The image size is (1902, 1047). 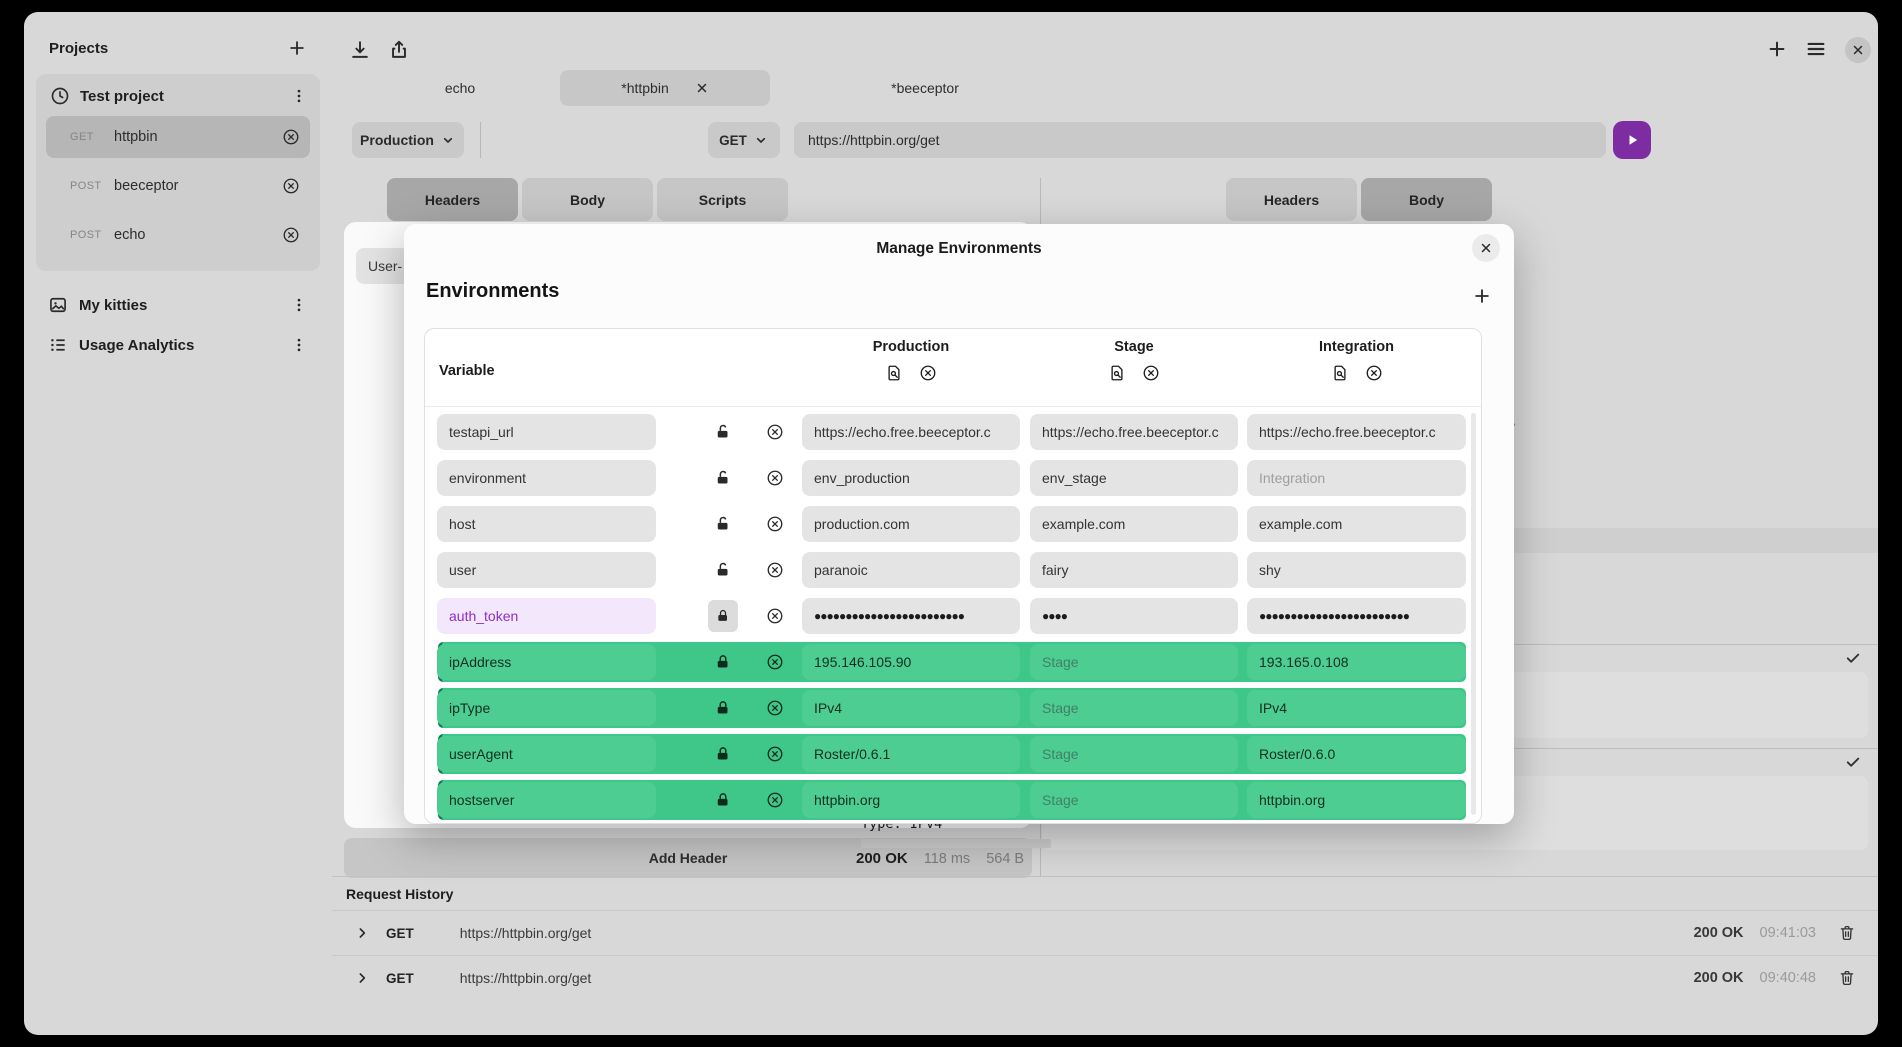 What do you see at coordinates (1134, 478) in the screenshot?
I see `env-value-field: env_stage` at bounding box center [1134, 478].